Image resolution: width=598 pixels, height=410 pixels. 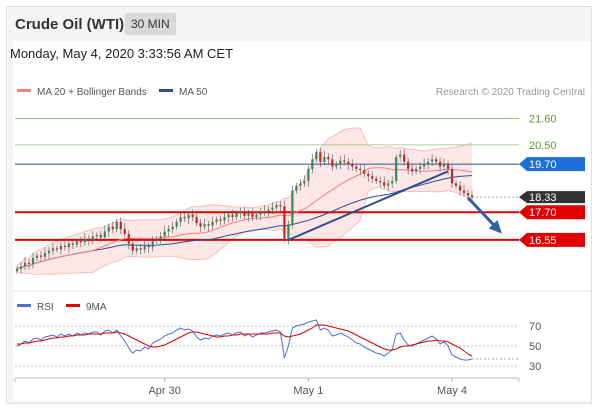 What do you see at coordinates (92, 92) in the screenshot?
I see `bollinger-legend-label: MA 20 + Bollinger Bands` at bounding box center [92, 92].